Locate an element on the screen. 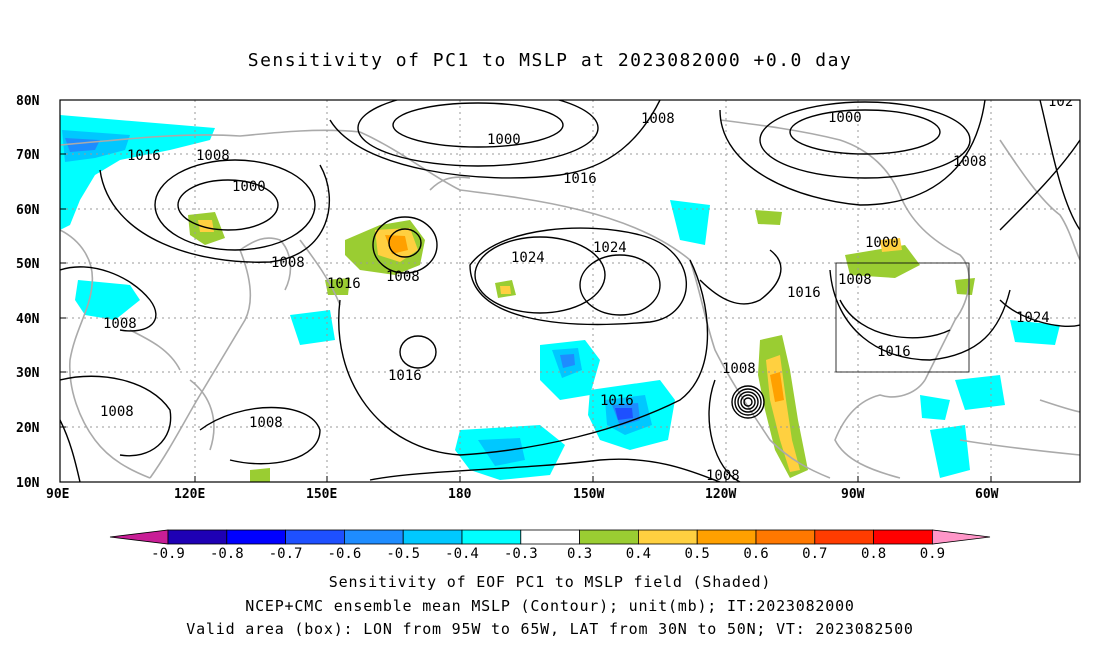 The height and width of the screenshot is (650, 1100). lat-tick-label: 80N is located at coordinates (28, 101).